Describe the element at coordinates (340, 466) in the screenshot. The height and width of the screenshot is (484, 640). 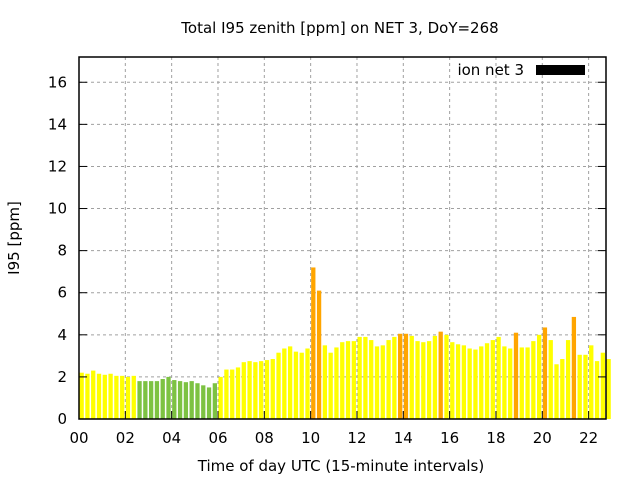
I see `x-axis-label: Time of day UTC (15-minute intervals)` at that location.